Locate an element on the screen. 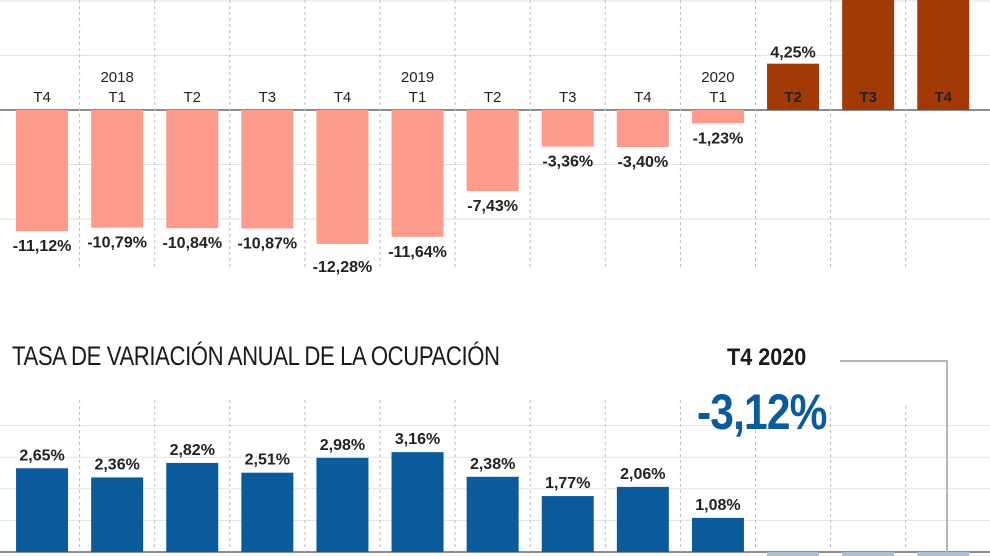  callout-connector is located at coordinates (894, 456).